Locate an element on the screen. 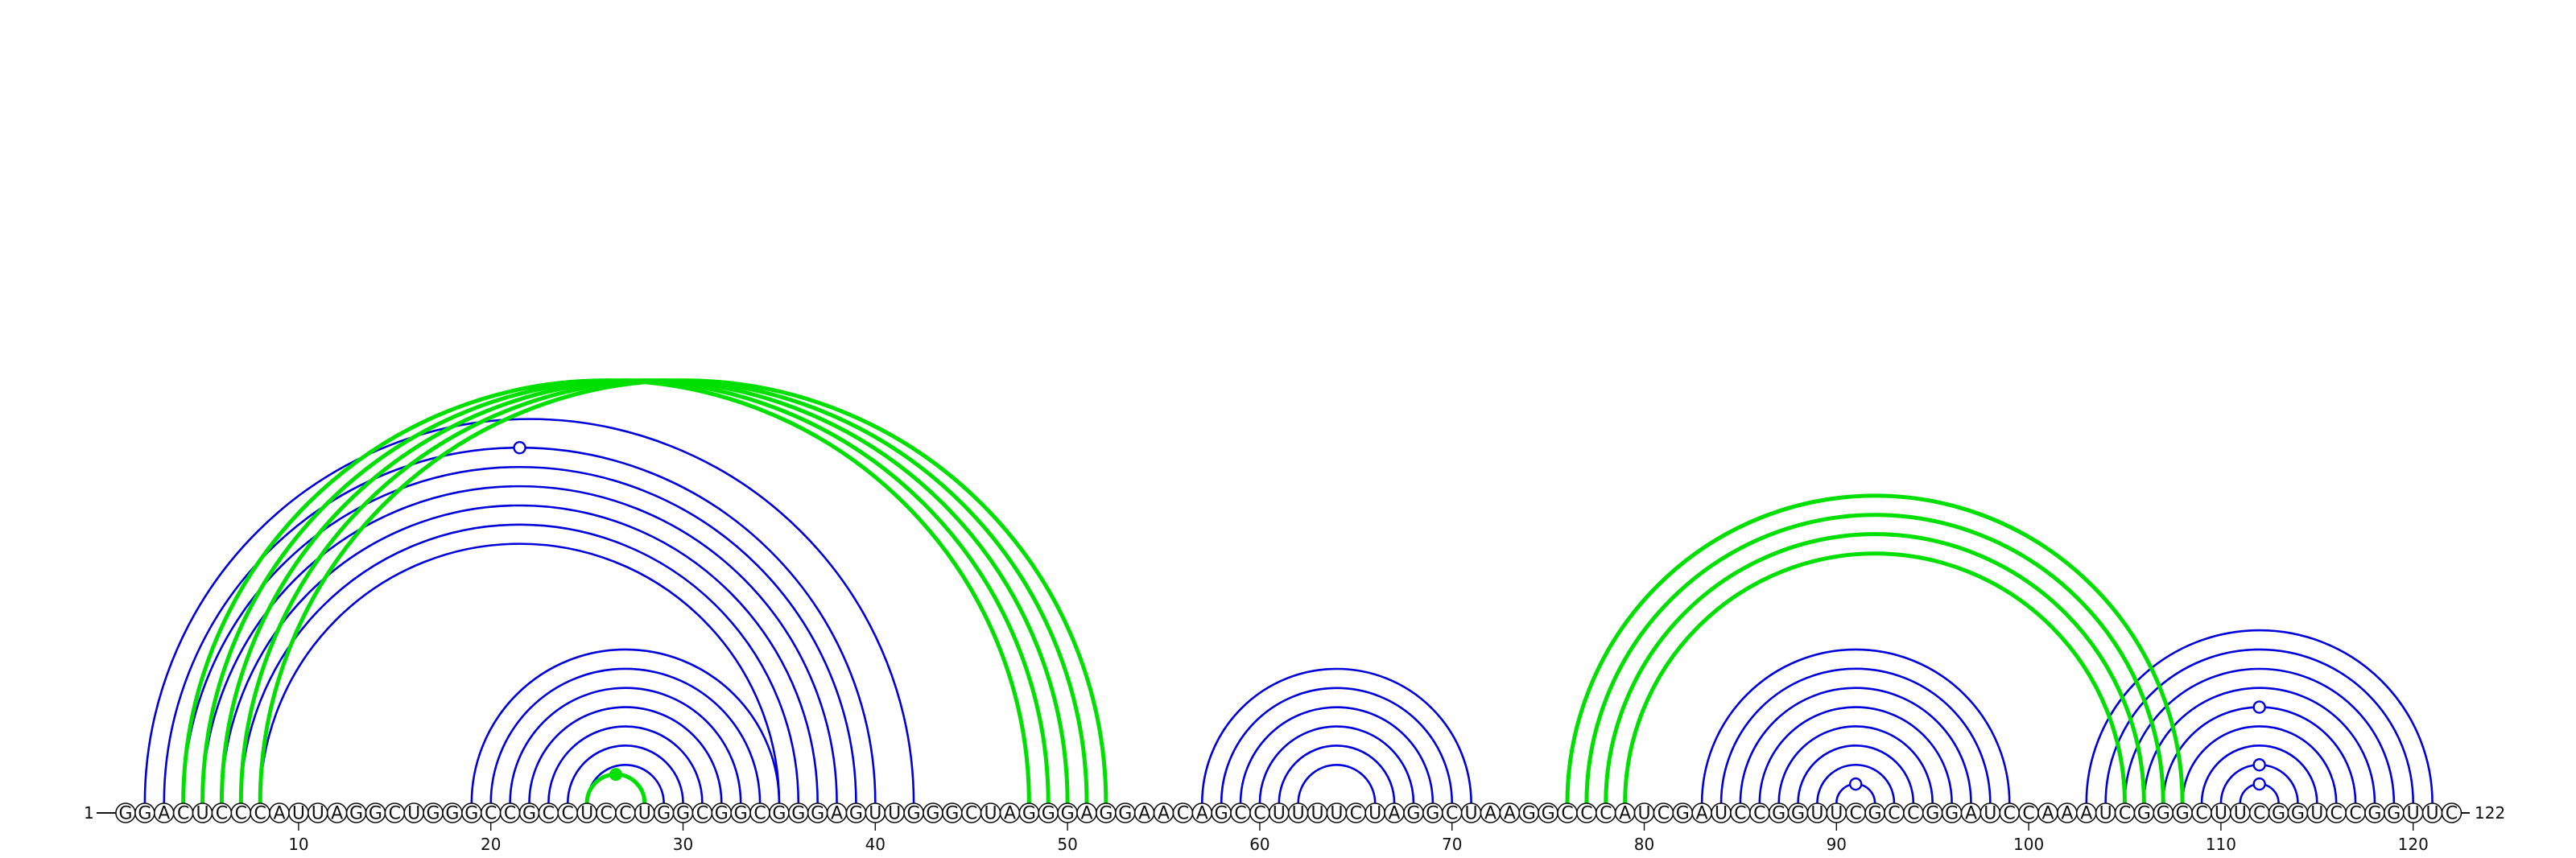 The height and width of the screenshot is (858, 2576). nucleotide-letter-56: C is located at coordinates (1183, 814).